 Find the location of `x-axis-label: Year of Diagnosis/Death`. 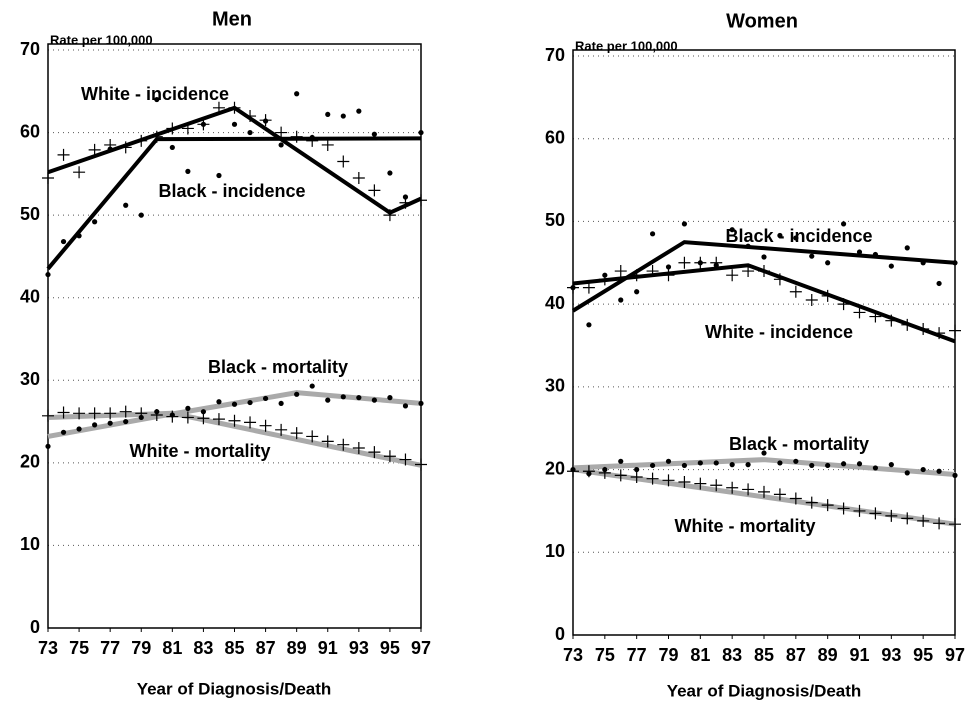

x-axis-label: Year of Diagnosis/Death is located at coordinates (234, 688).